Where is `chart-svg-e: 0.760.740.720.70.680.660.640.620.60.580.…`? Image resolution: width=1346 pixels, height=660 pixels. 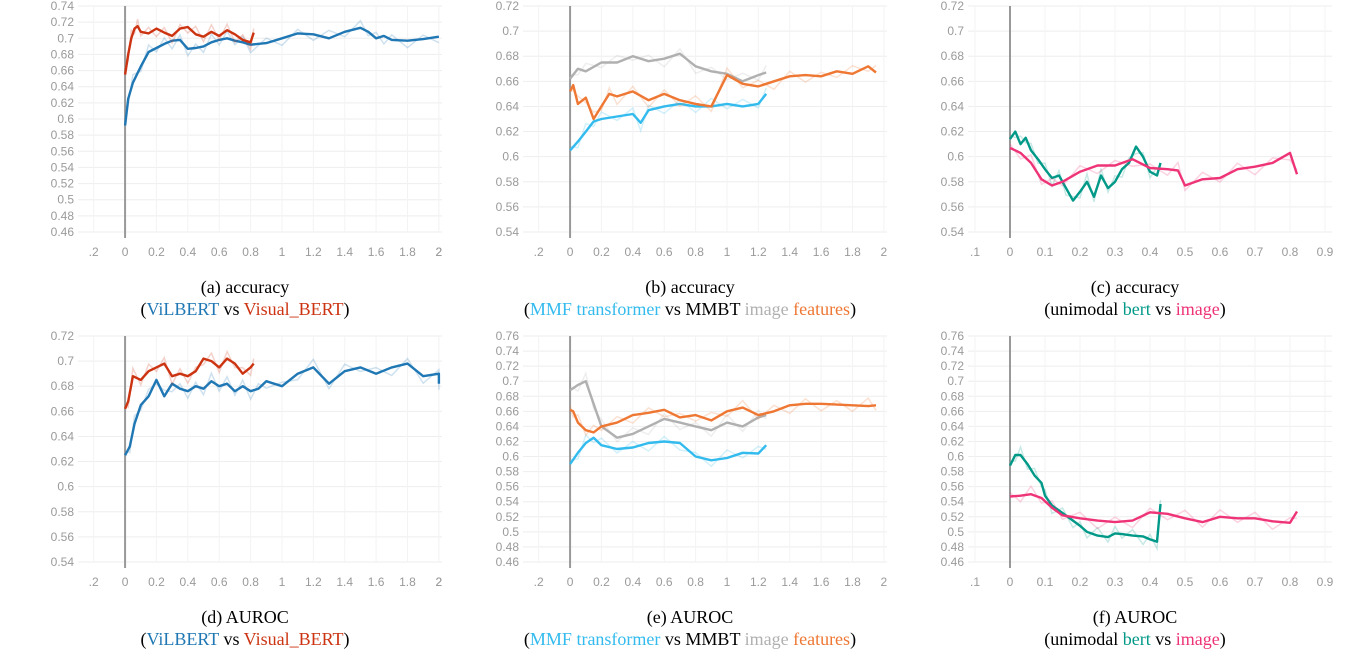 chart-svg-e: 0.760.740.720.70.680.660.640.620.60.580.… is located at coordinates (692, 459).